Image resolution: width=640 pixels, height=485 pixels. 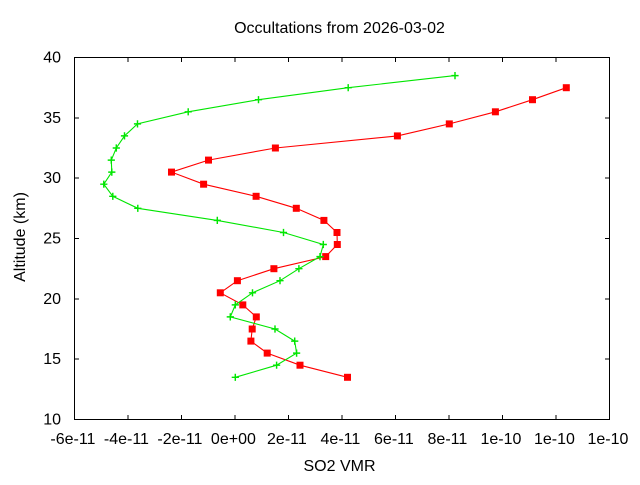 What do you see at coordinates (339, 28) in the screenshot?
I see `svg-text: Occultations from 2026-03-02` at bounding box center [339, 28].